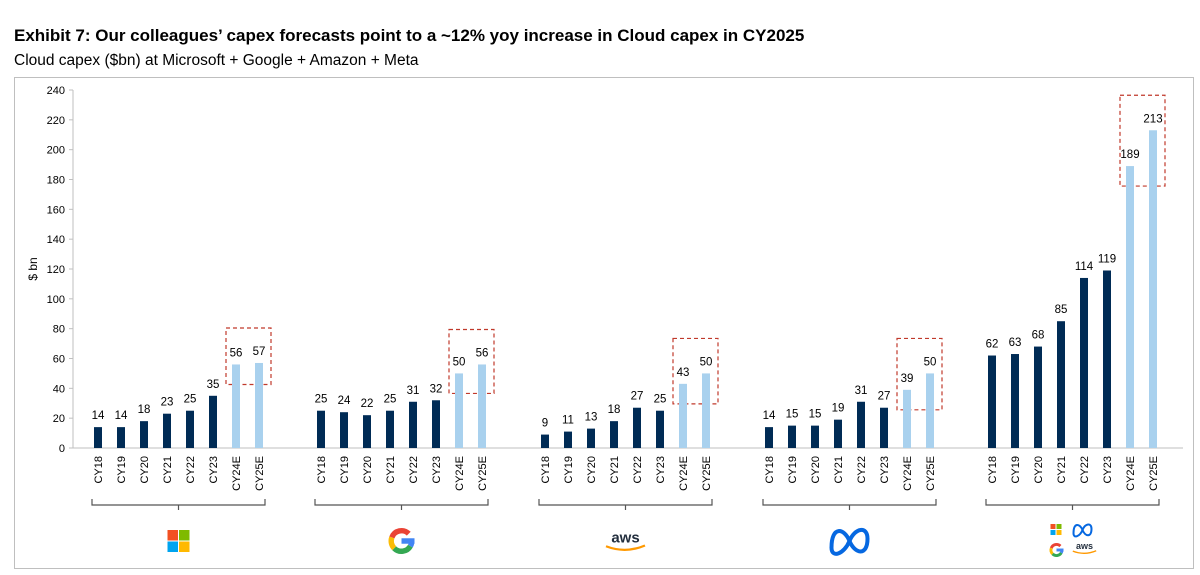 The image size is (1200, 575). I want to click on data-label: 63, so click(1015, 343).